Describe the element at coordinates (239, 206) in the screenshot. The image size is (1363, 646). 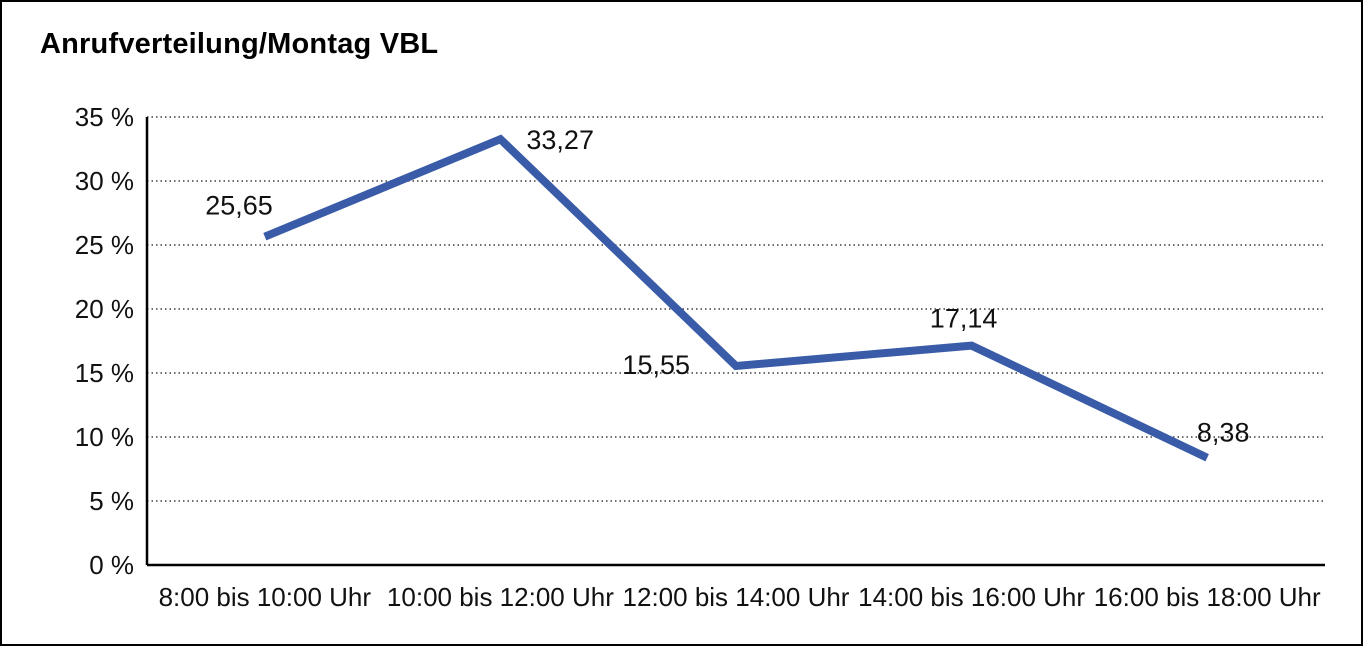
I see `value-label: 25,65` at that location.